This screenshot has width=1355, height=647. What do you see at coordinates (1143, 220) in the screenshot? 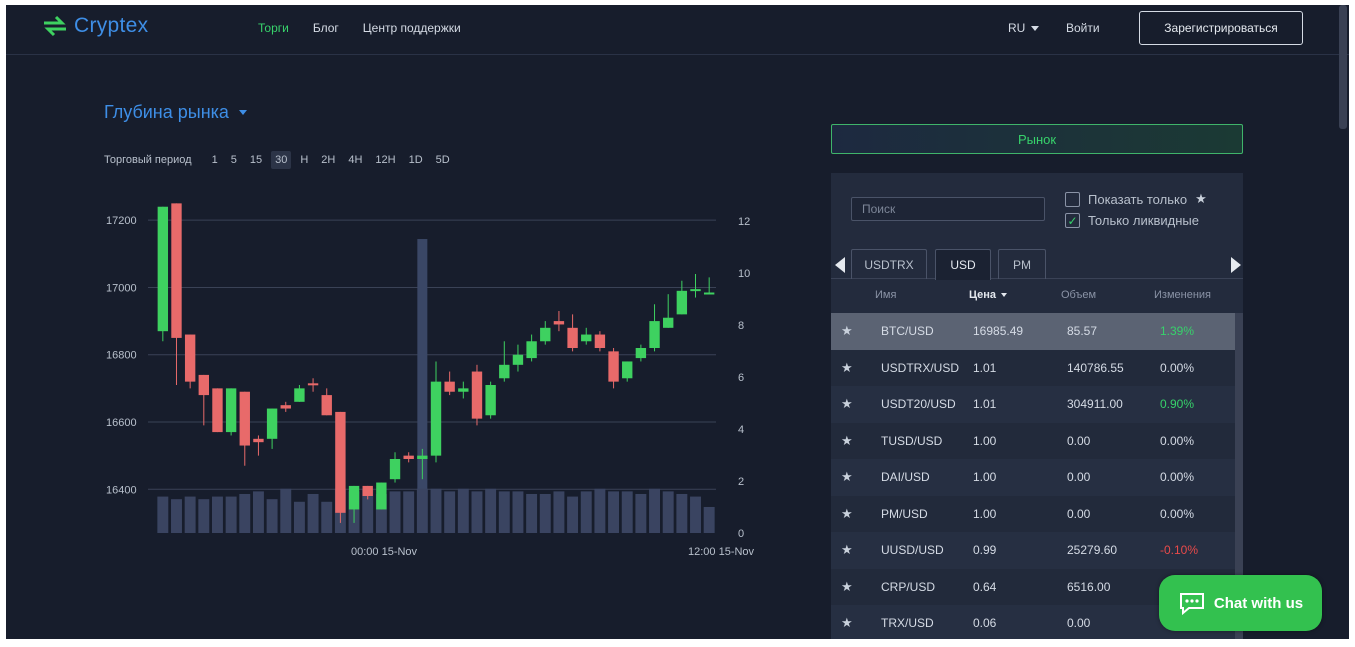
I see `liquid-only-label: Только ликвидные` at bounding box center [1143, 220].